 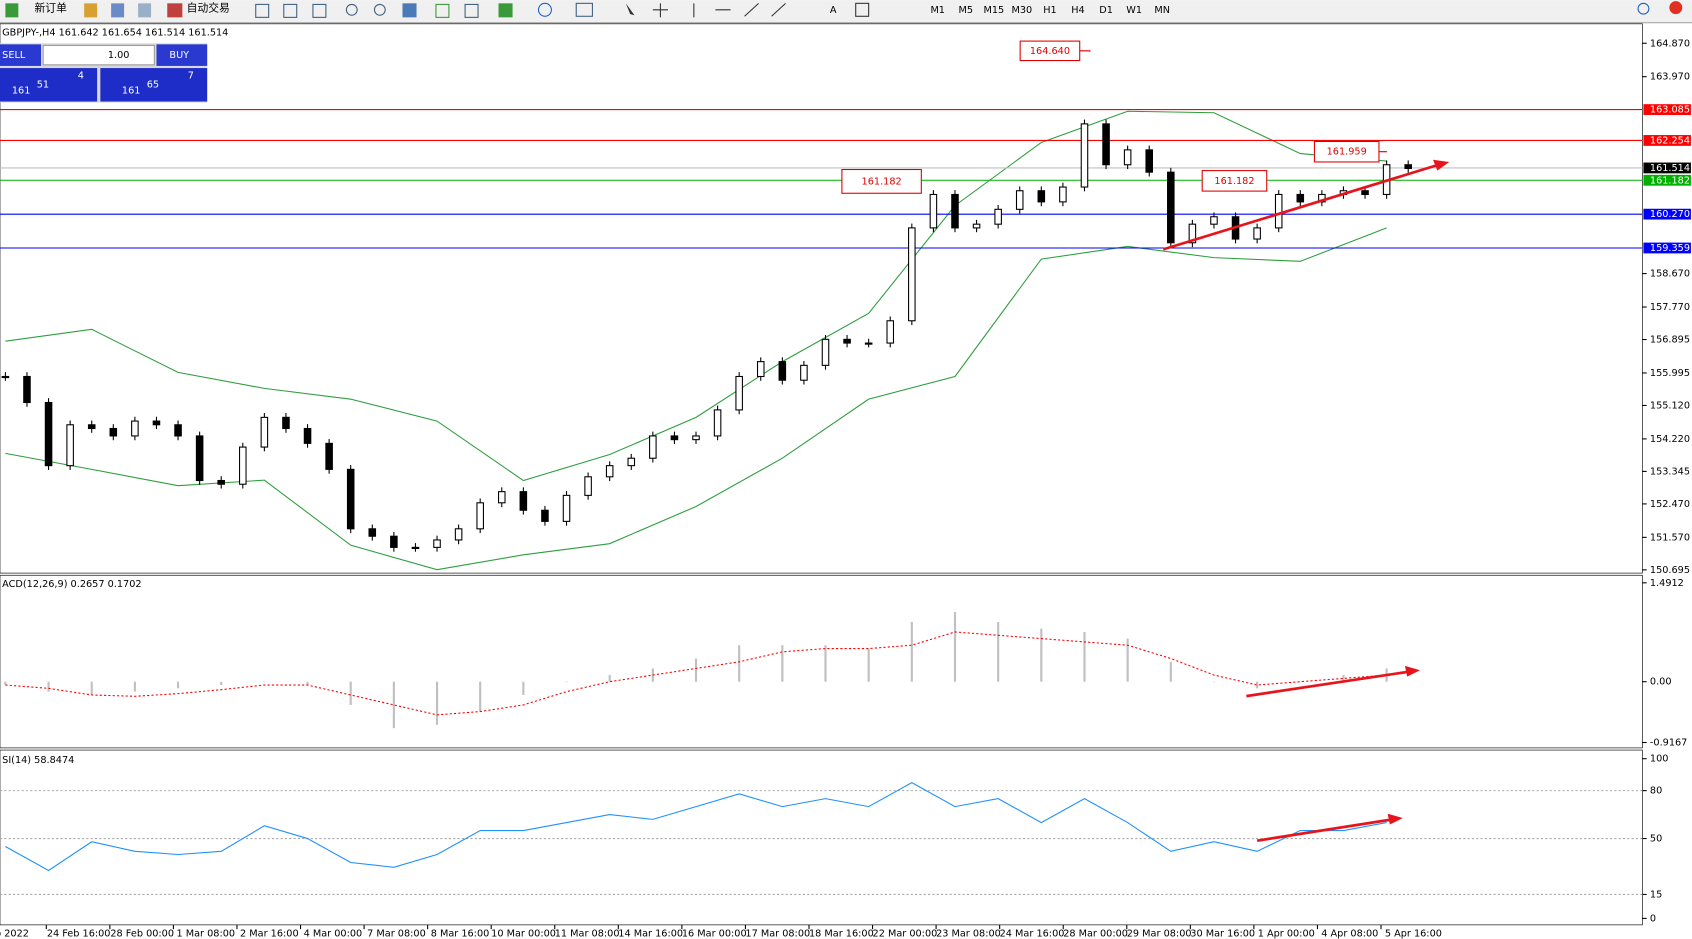 What do you see at coordinates (544, 9) in the screenshot?
I see `periods-button` at bounding box center [544, 9].